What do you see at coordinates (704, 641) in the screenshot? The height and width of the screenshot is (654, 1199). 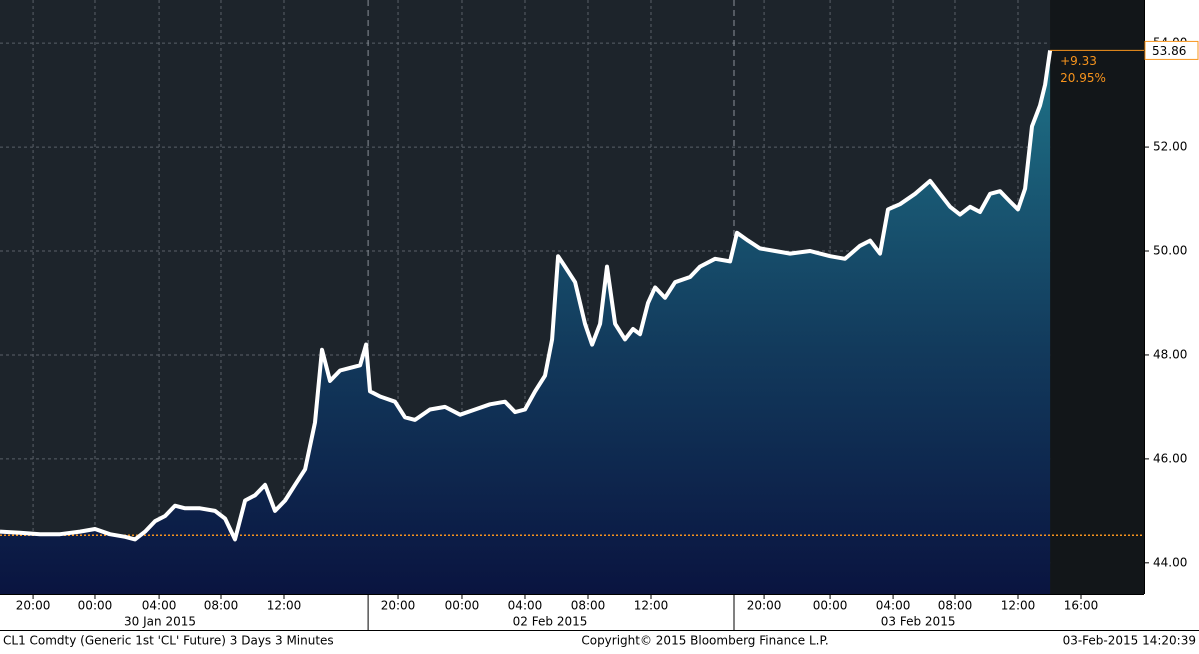 I see `footer-center: Copyright© 2015 Bloomberg Finance L.P.` at bounding box center [704, 641].